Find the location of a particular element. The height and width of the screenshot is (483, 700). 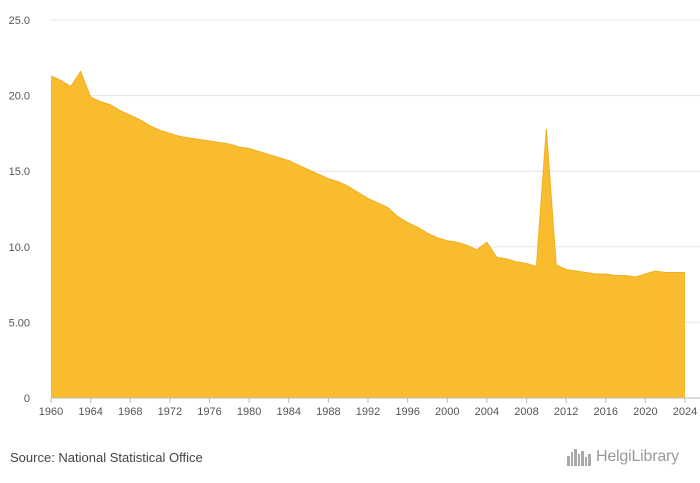

city-skyline-icon is located at coordinates (579, 457).